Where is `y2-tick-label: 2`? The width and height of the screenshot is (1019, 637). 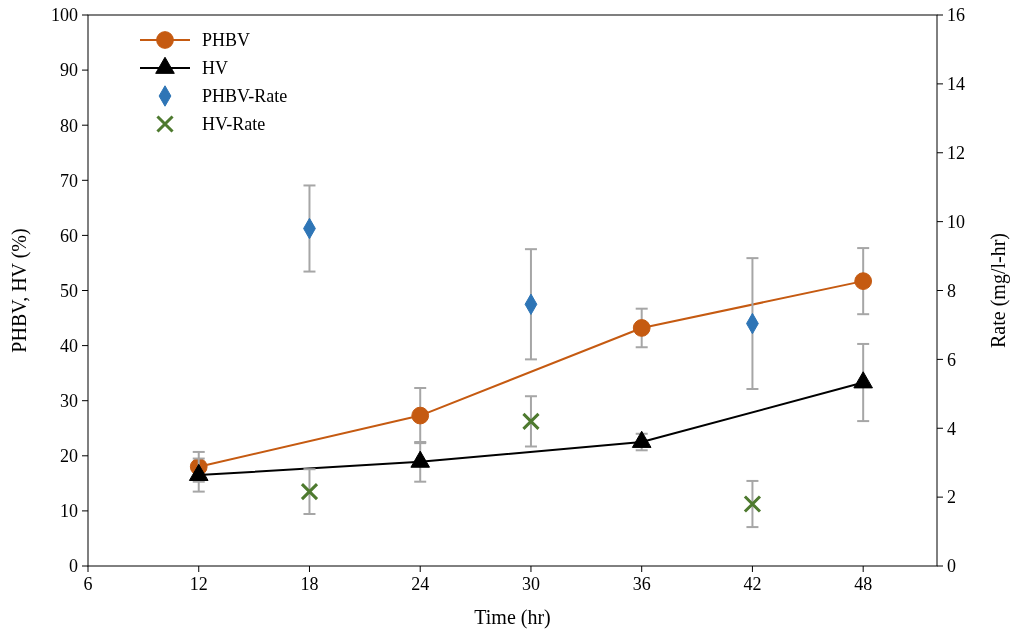
y2-tick-label: 2 is located at coordinates (951, 497).